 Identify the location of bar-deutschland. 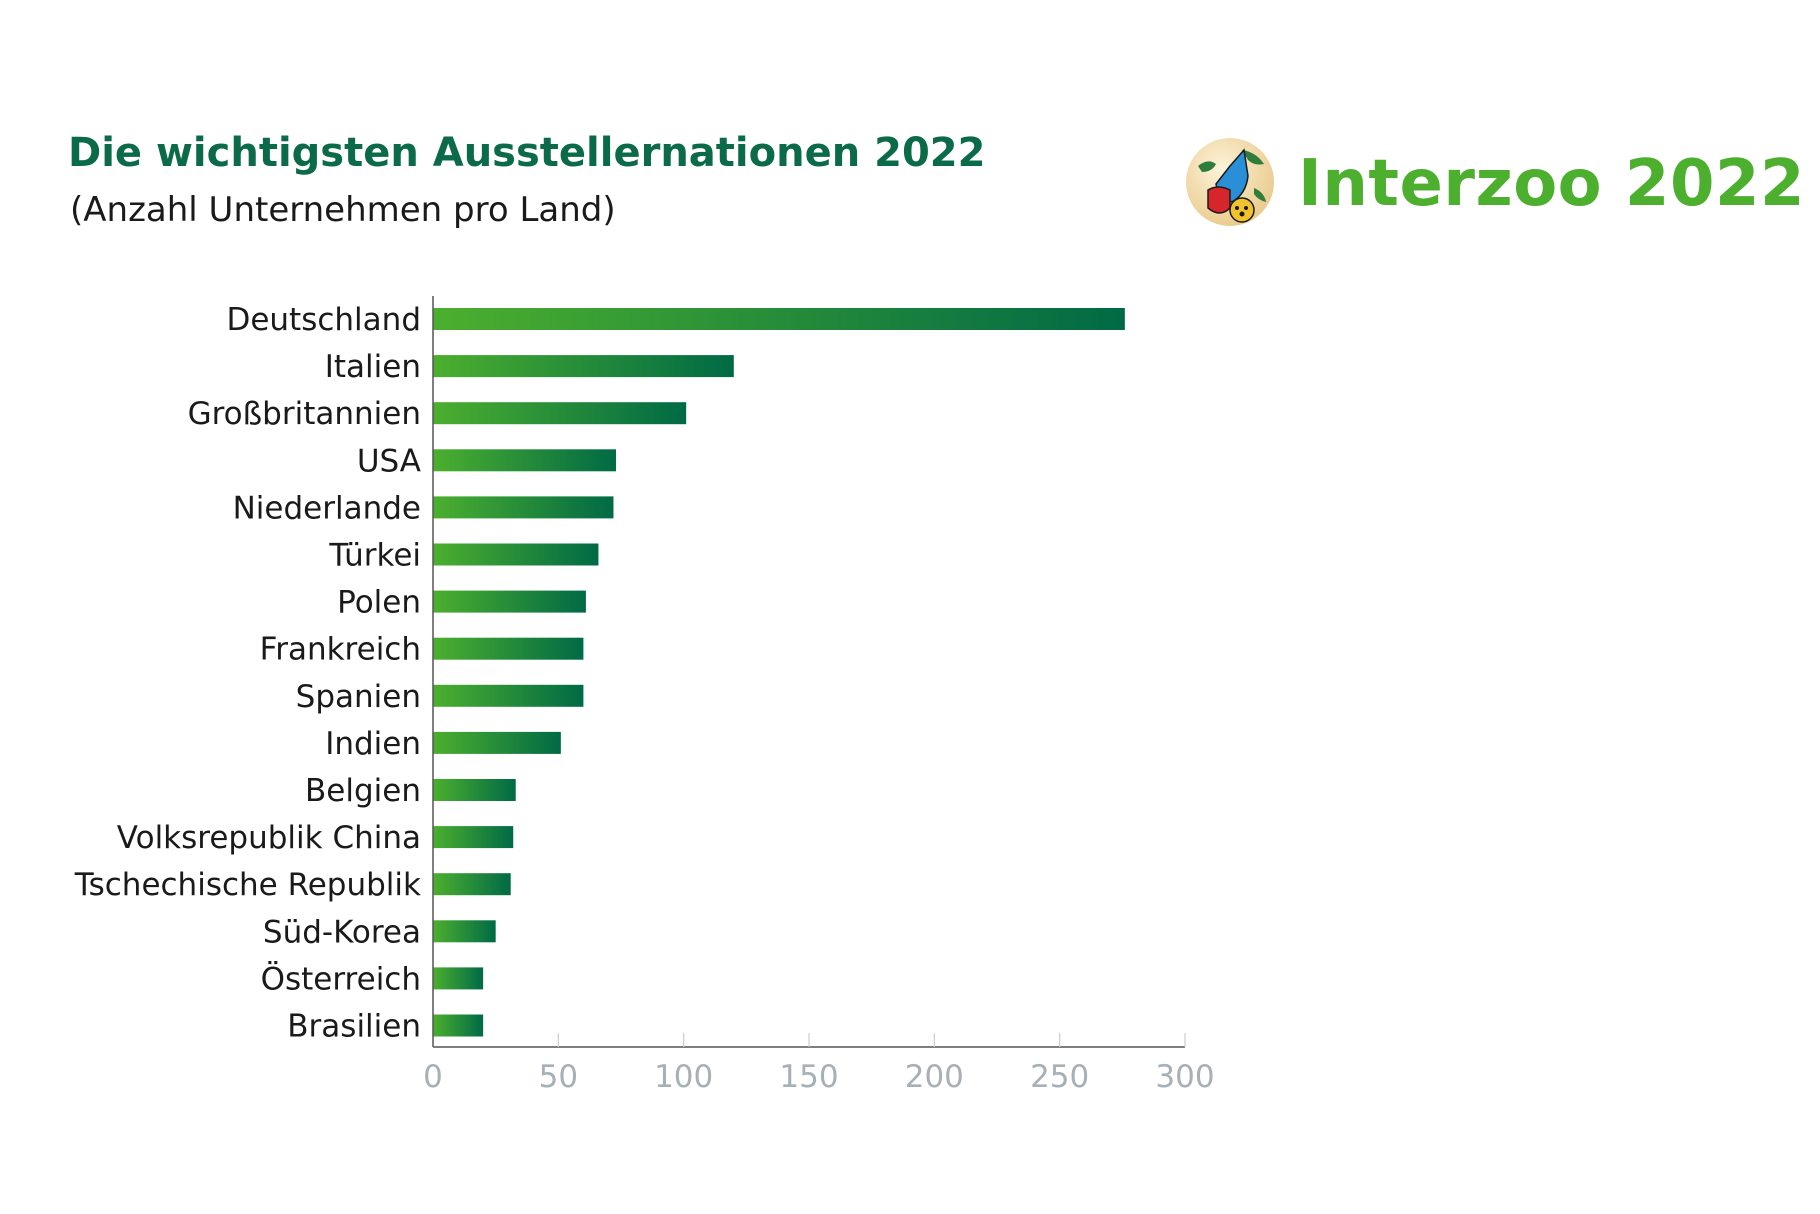
(779, 319).